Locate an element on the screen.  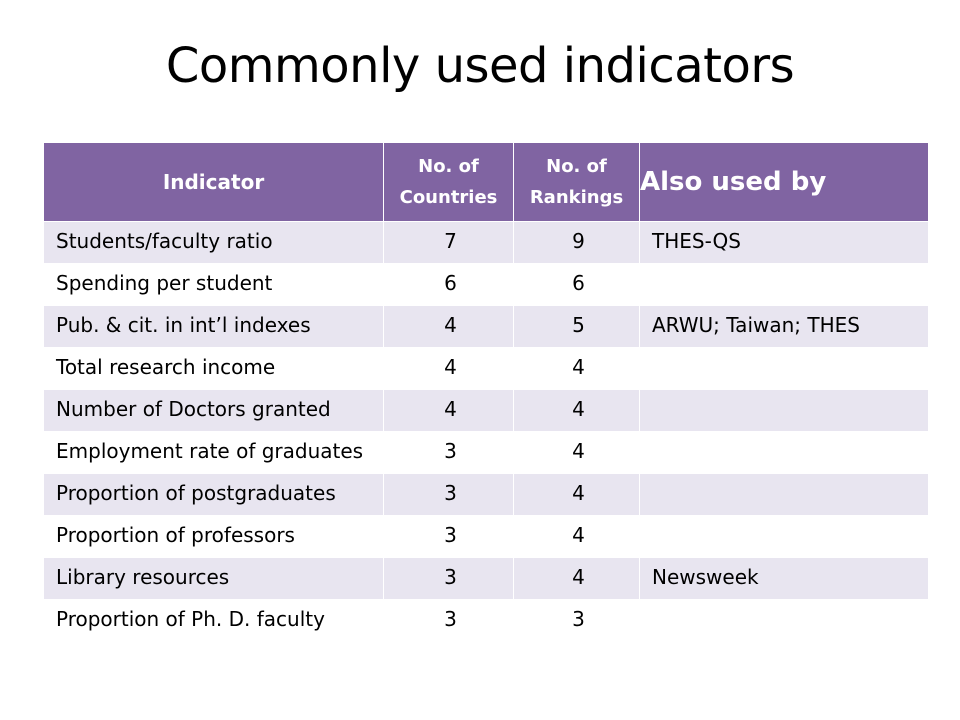
table-row: Number of Doctors granted 4 4 is located at coordinates (486, 410).